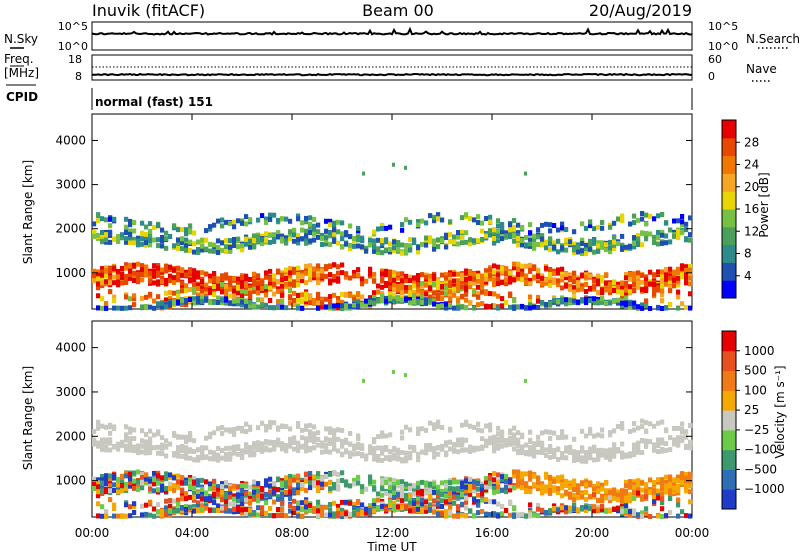 This screenshot has width=800, height=558. Describe the element at coordinates (70, 436) in the screenshot. I see `y-tick-label: 2000` at that location.